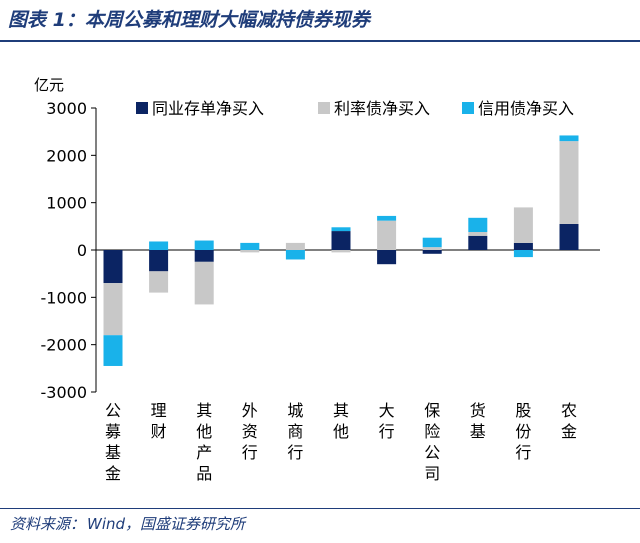  Describe the element at coordinates (64, 392) in the screenshot. I see `y-tick-label: -3000` at that location.